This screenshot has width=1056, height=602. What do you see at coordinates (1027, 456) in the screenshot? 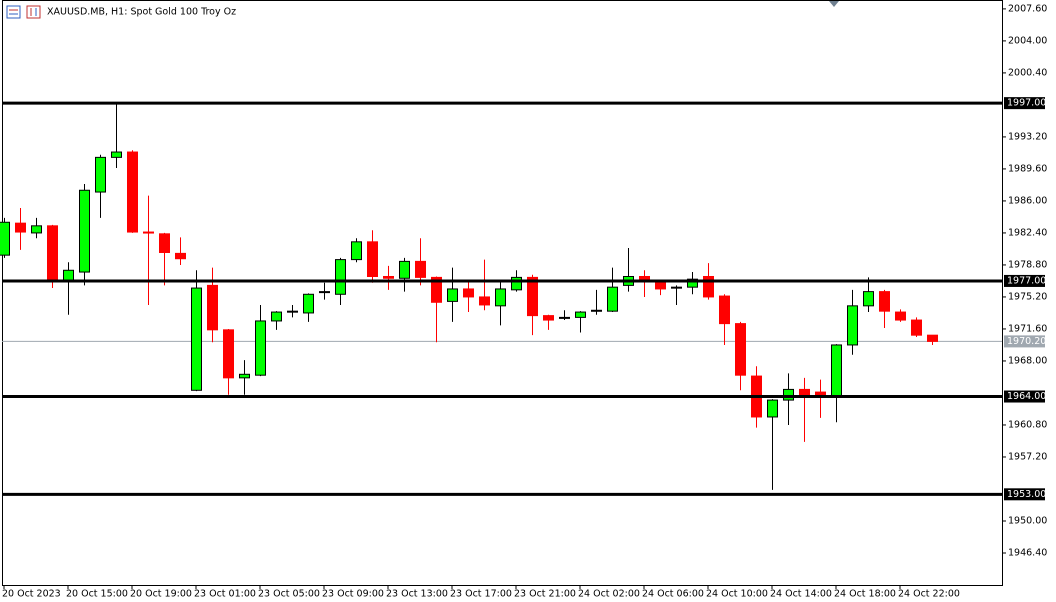
I see `y-tick-label: 1957.20` at bounding box center [1027, 456].